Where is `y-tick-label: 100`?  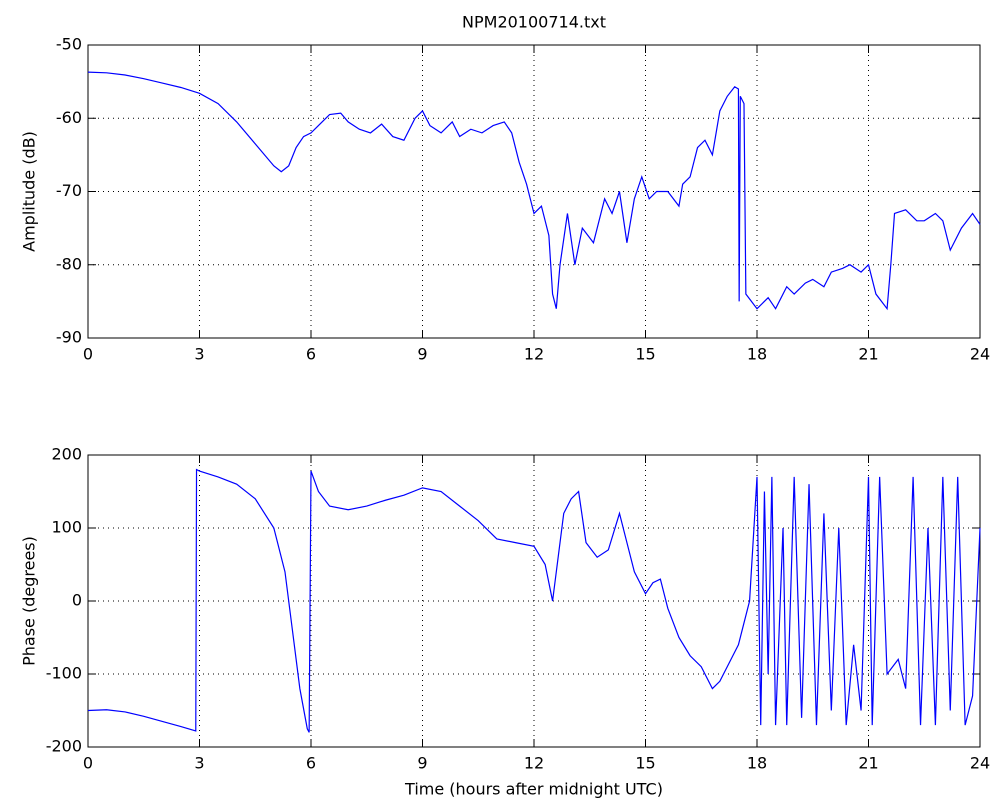 y-tick-label: 100 is located at coordinates (66, 527).